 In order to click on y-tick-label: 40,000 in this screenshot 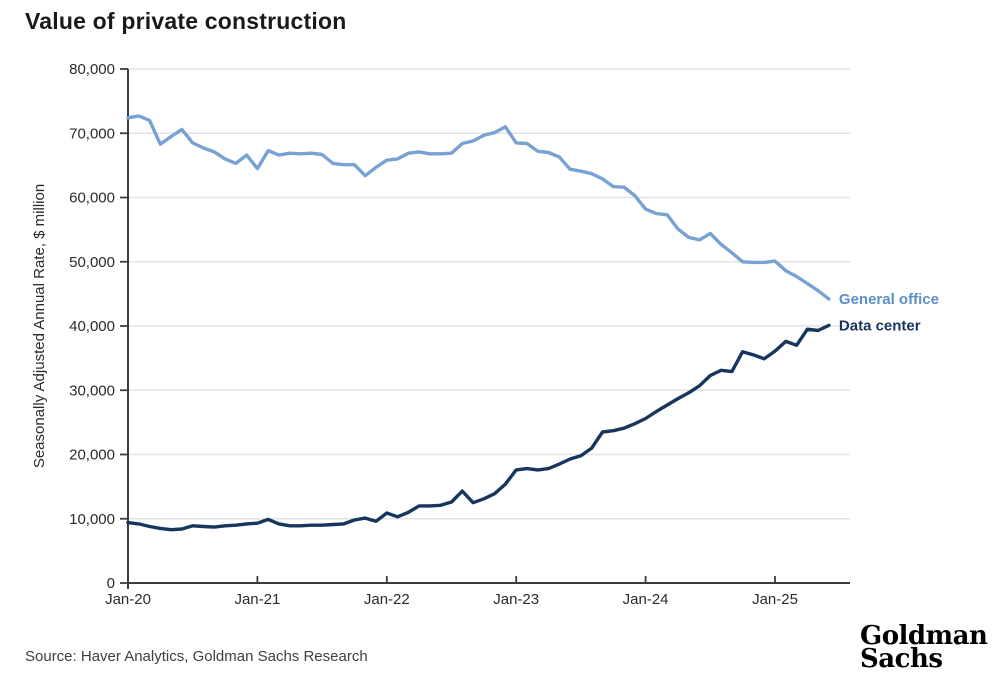, I will do `click(92, 326)`.